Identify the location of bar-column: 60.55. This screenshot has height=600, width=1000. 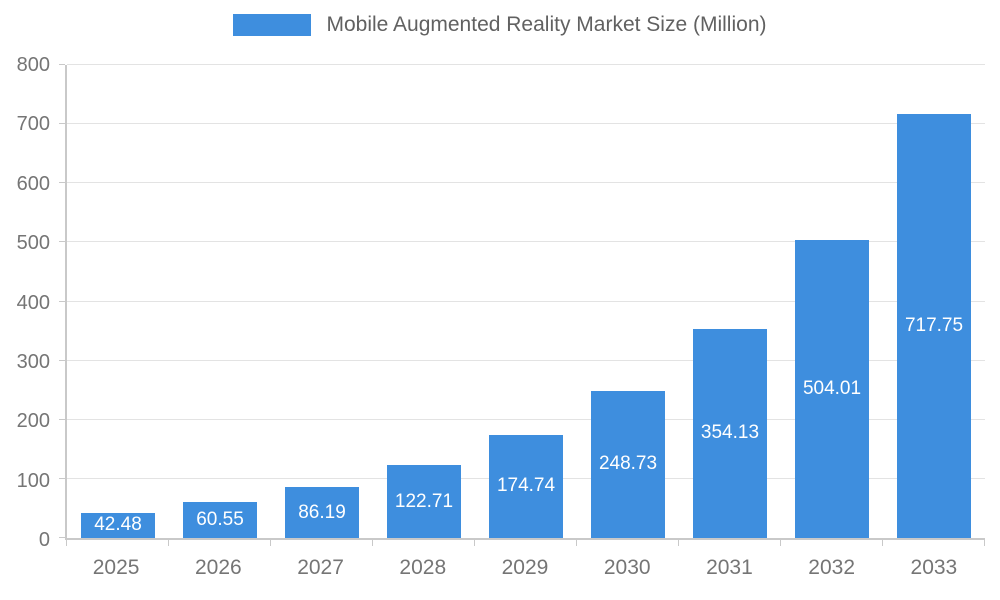
(220, 301).